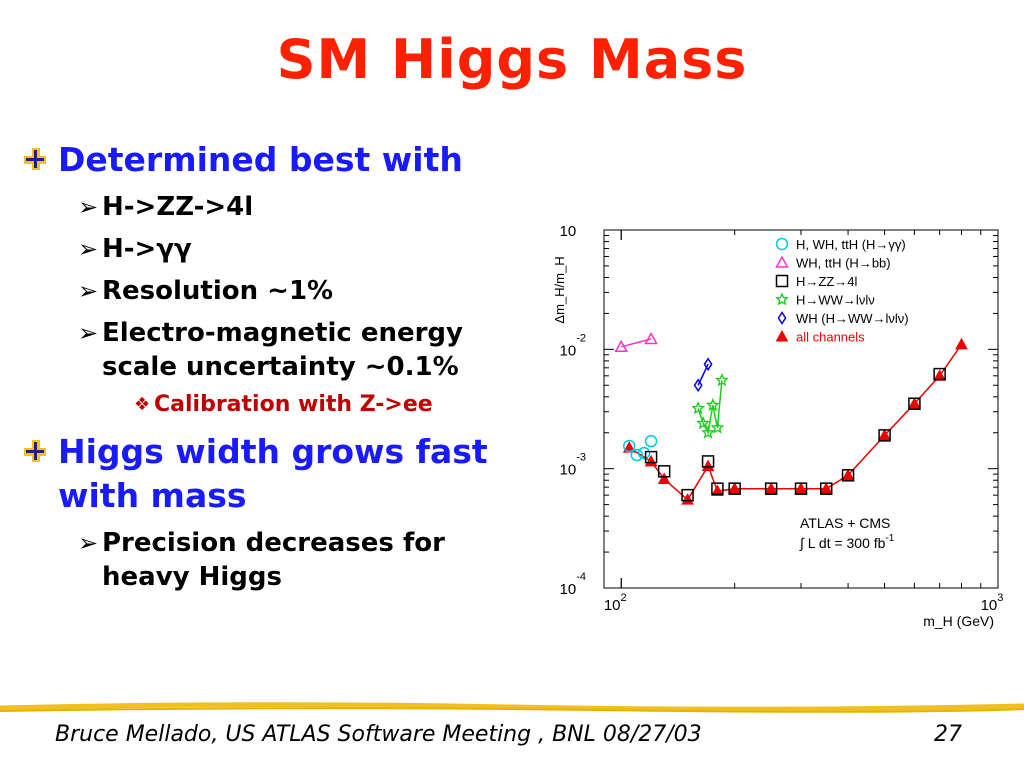 This screenshot has height=768, width=1024. I want to click on bullet-text: Higgs width grows fast with mass, so click(273, 473).